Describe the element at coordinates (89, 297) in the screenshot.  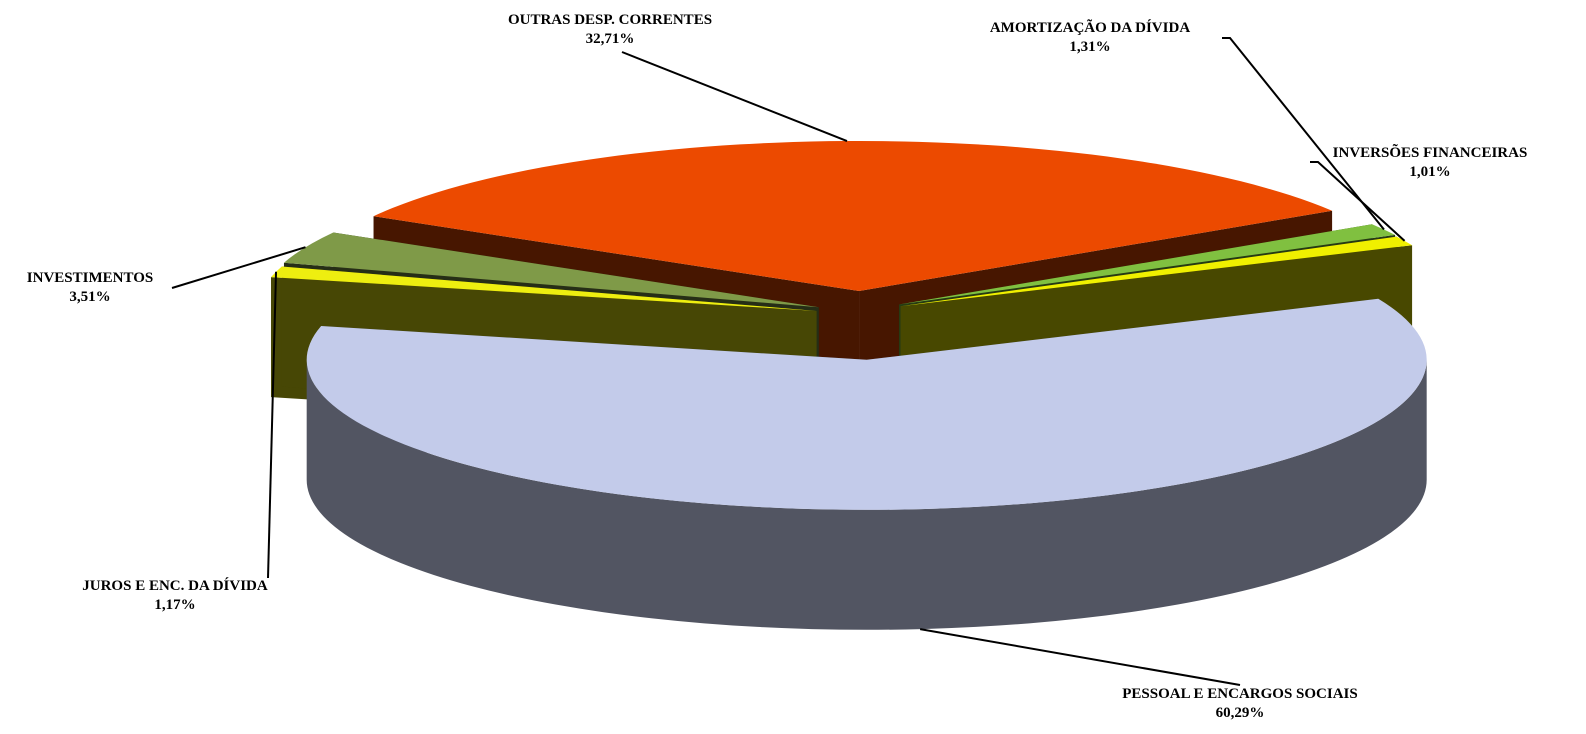
I see `slice-value-label: 3,51%` at that location.